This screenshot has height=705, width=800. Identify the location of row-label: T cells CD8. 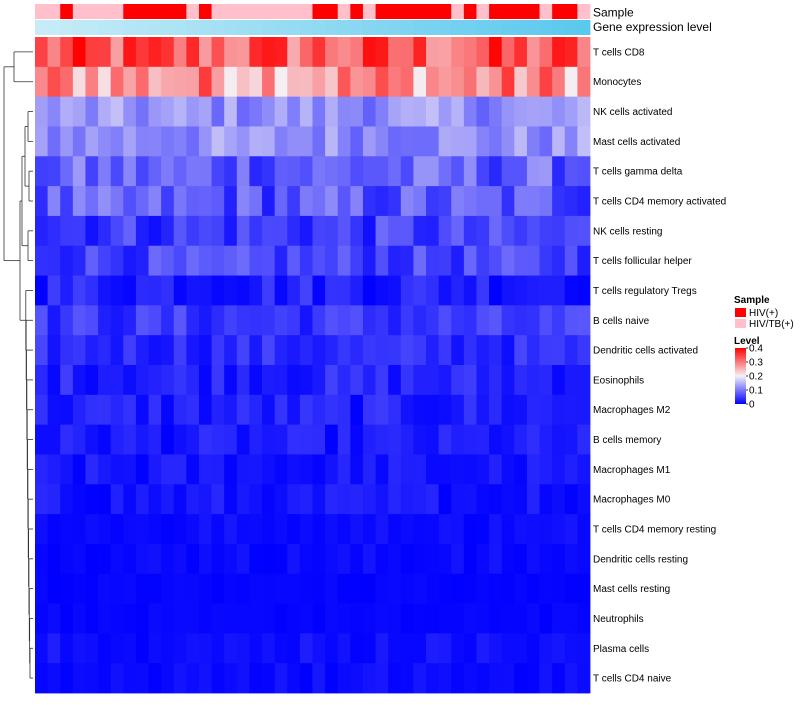
(619, 52).